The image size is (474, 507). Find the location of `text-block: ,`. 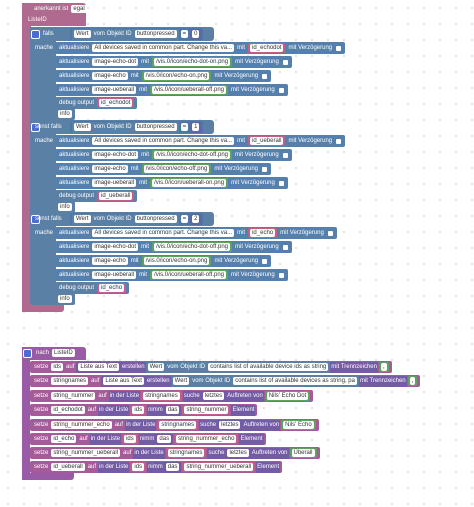

text-block: , is located at coordinates (412, 381).